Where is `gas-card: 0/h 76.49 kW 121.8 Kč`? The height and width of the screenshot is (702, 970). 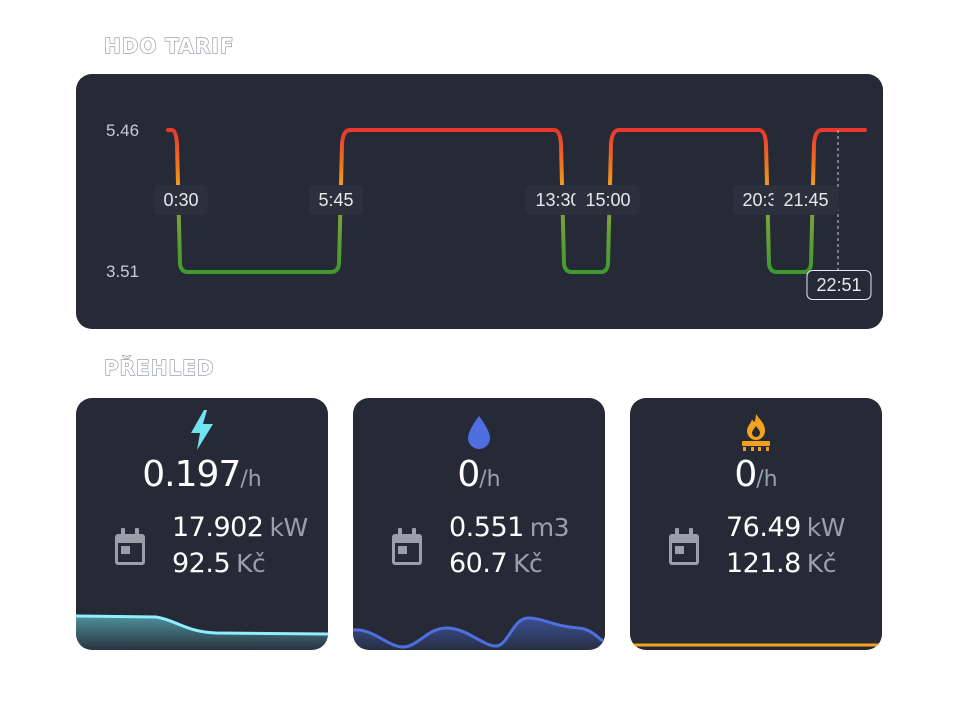
gas-card: 0/h 76.49 kW 121.8 Kč is located at coordinates (756, 524).